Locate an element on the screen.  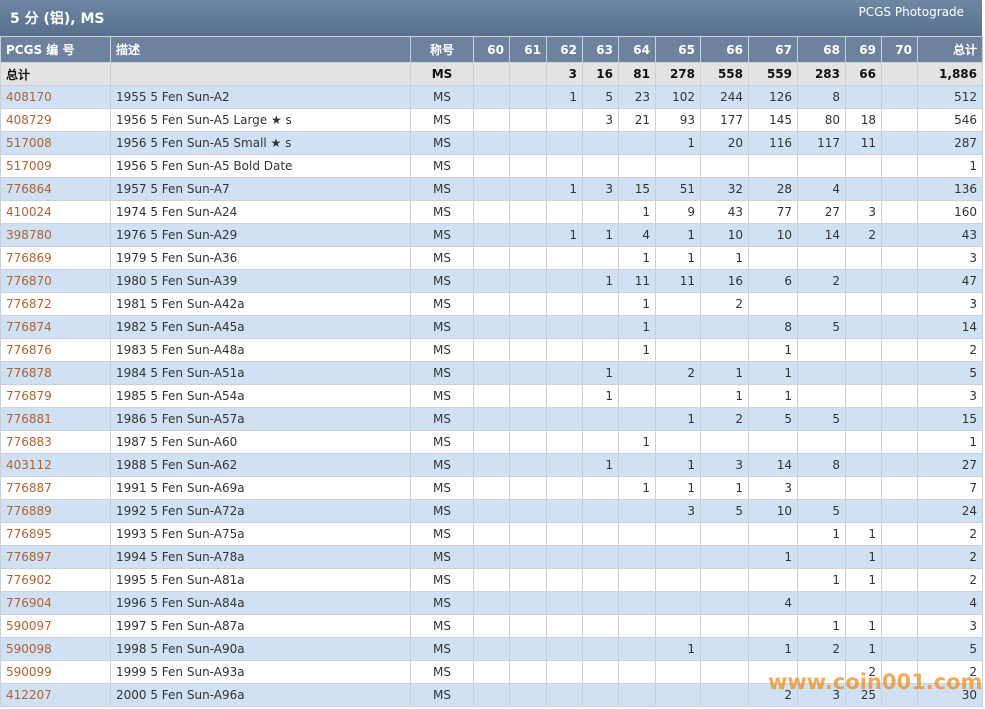
cell: 1997 5 Fen Sun-A87a is located at coordinates (260, 626).